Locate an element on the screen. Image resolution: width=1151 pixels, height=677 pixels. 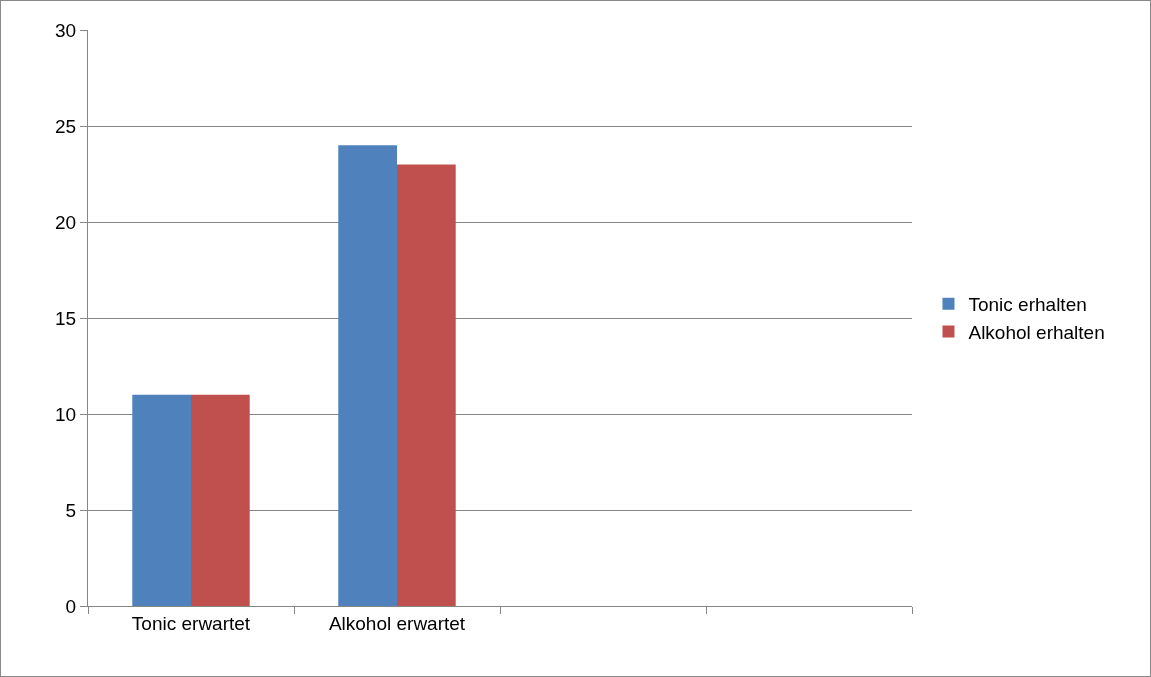
y-tick-label: 20 is located at coordinates (66, 222).